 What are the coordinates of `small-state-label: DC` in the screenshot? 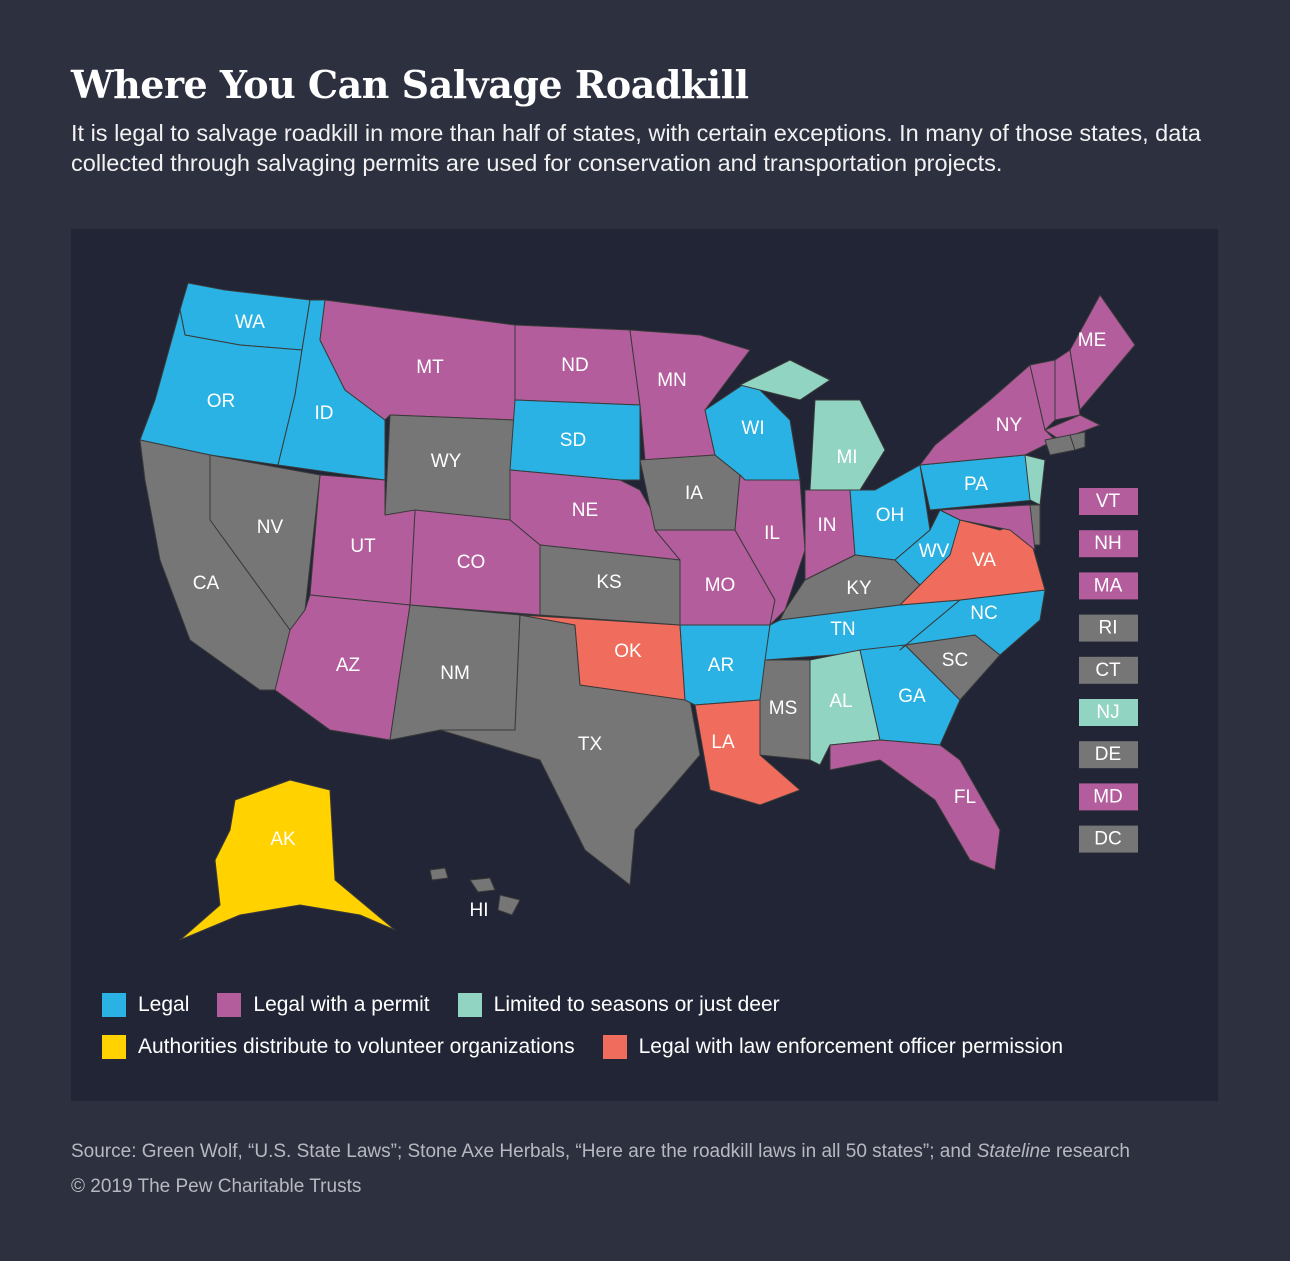 It's located at (1107, 839).